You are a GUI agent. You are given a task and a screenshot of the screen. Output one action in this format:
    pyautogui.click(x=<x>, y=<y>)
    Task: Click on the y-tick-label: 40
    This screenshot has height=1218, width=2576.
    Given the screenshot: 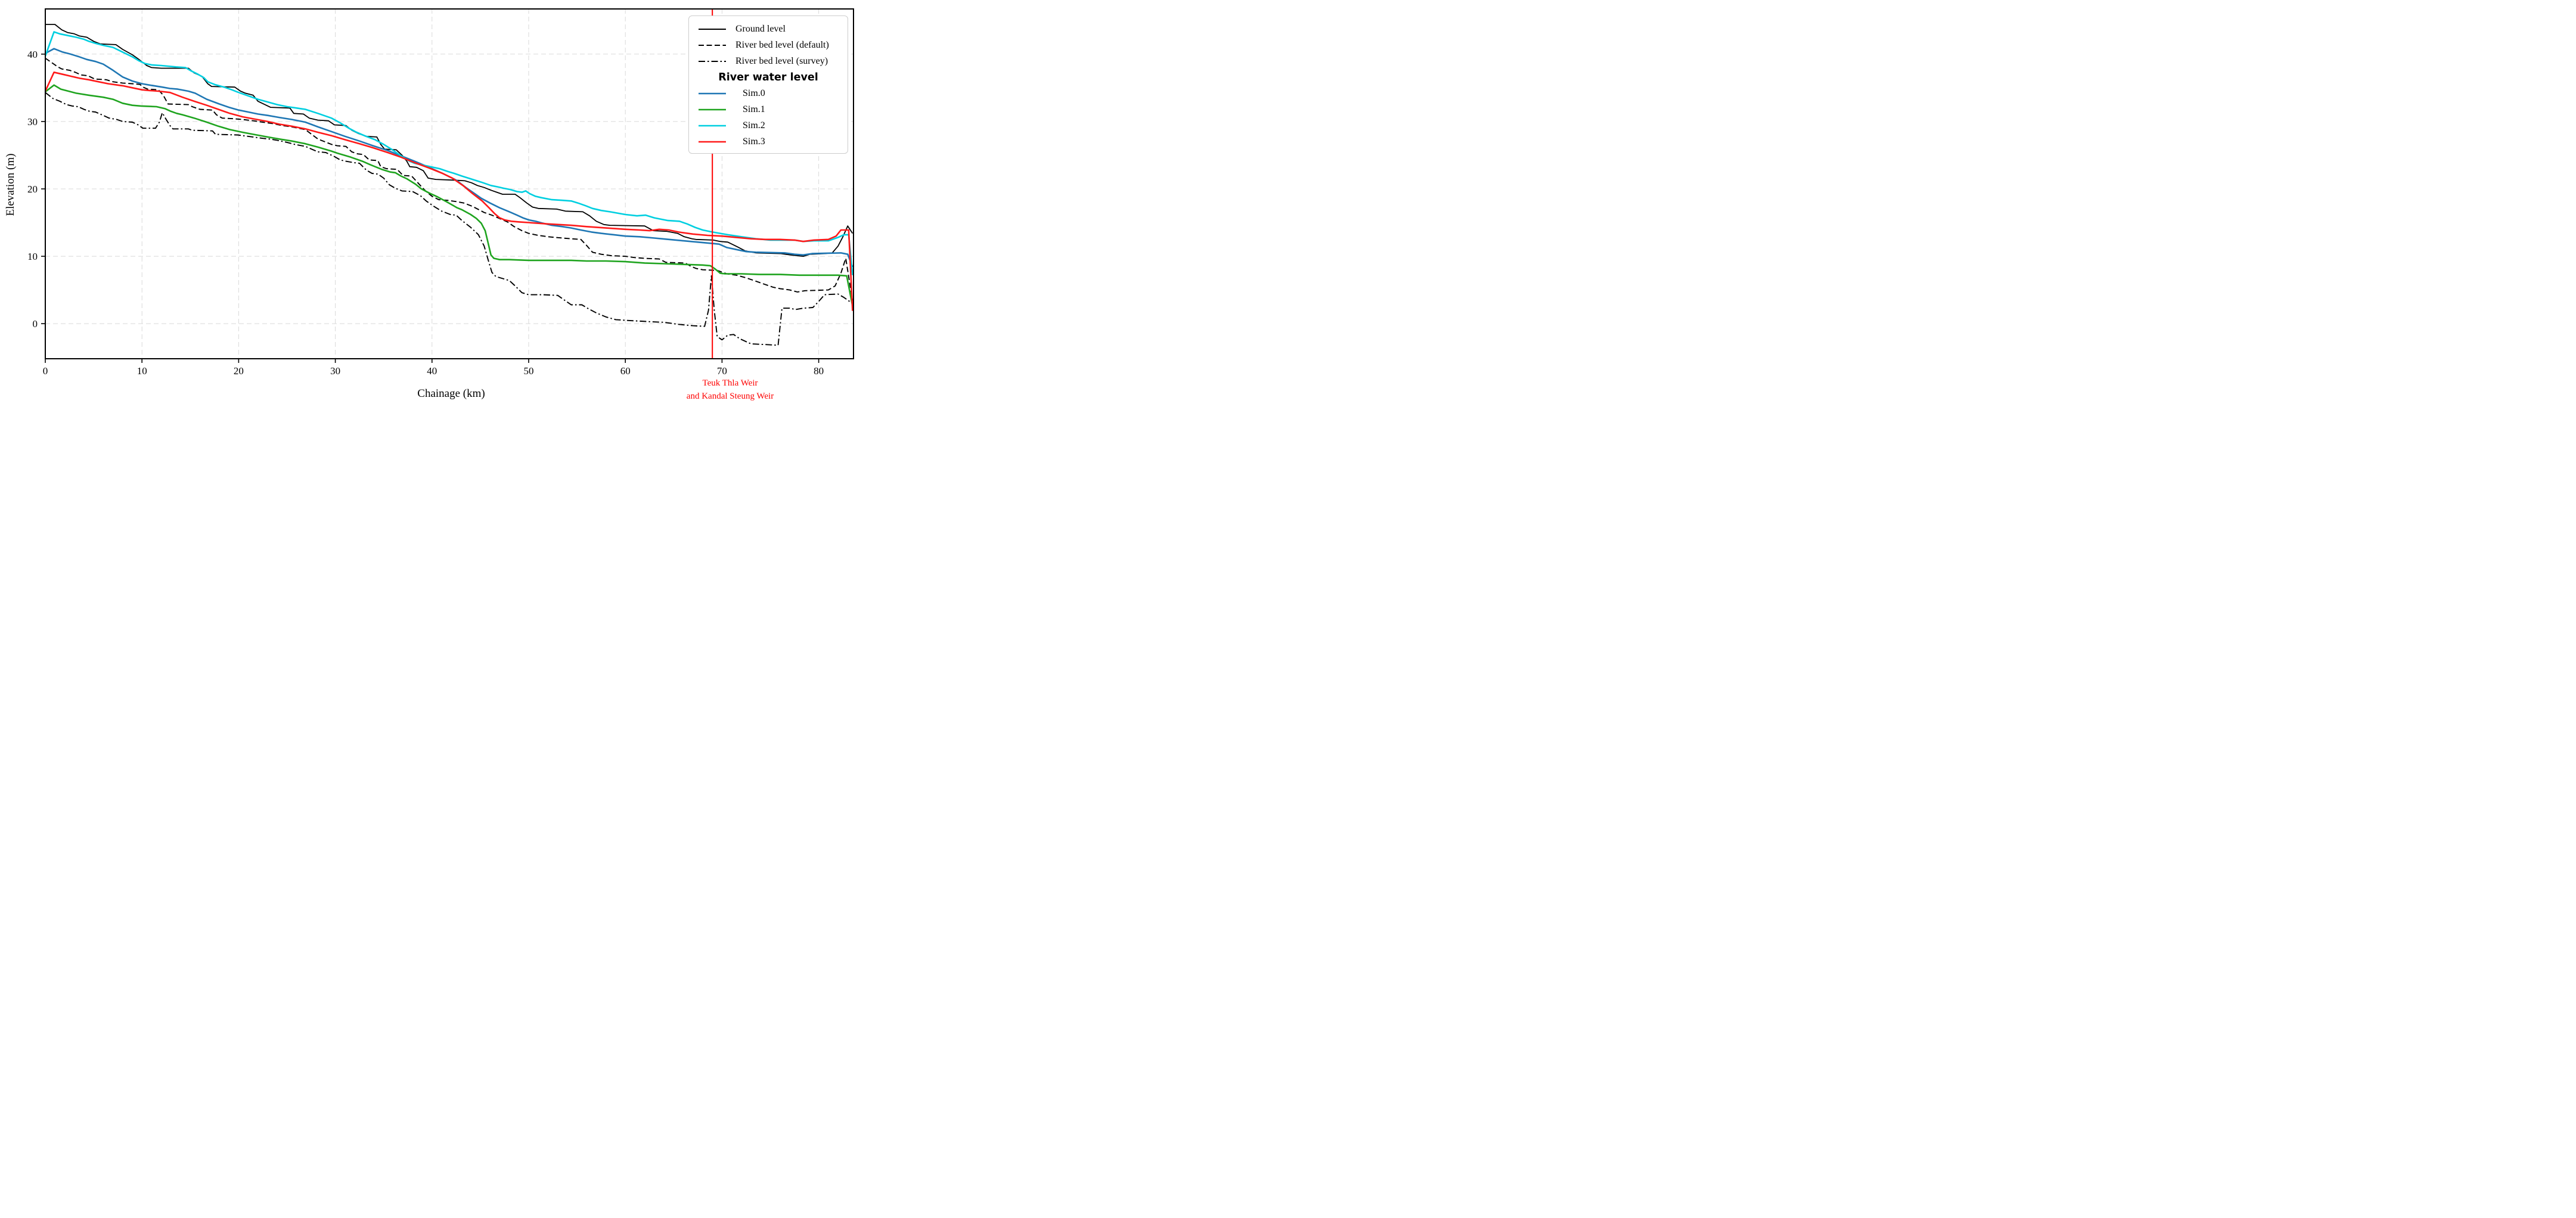 What is the action you would take?
    pyautogui.click(x=32, y=55)
    